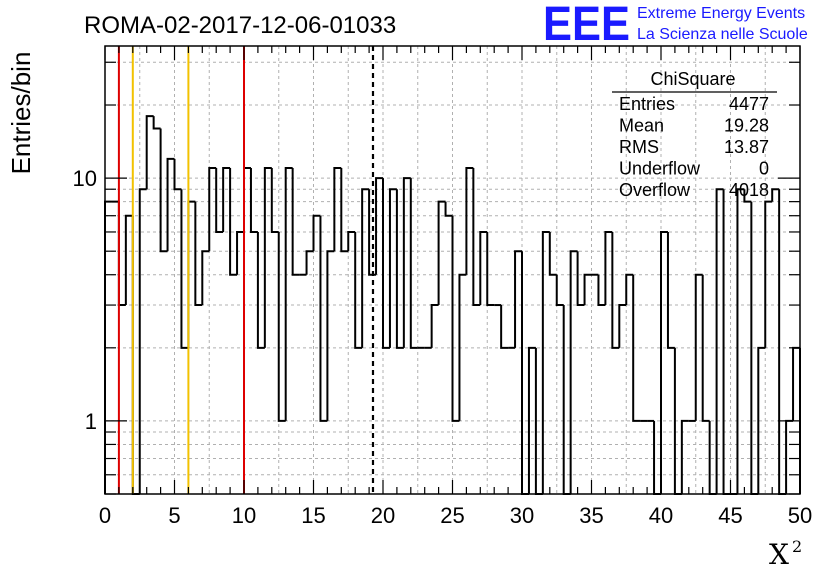  I want to click on stats-row-label: Entries, so click(647, 104).